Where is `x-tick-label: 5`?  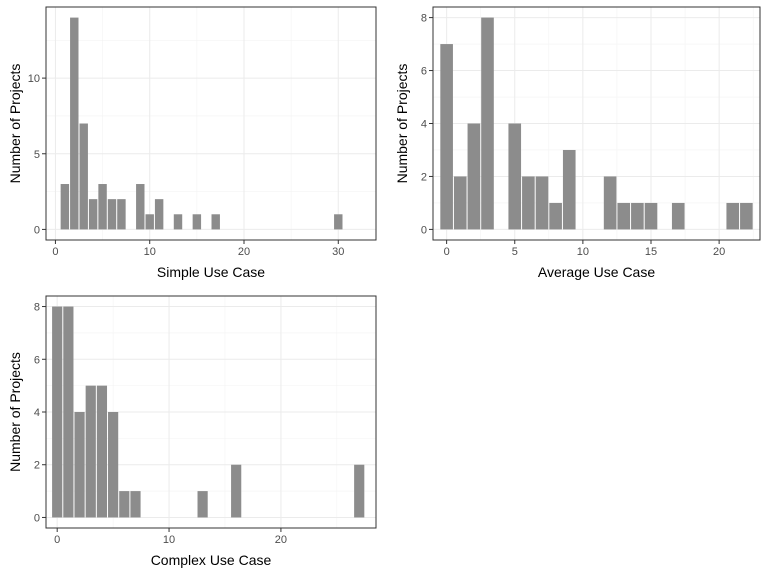
x-tick-label: 5 is located at coordinates (515, 252).